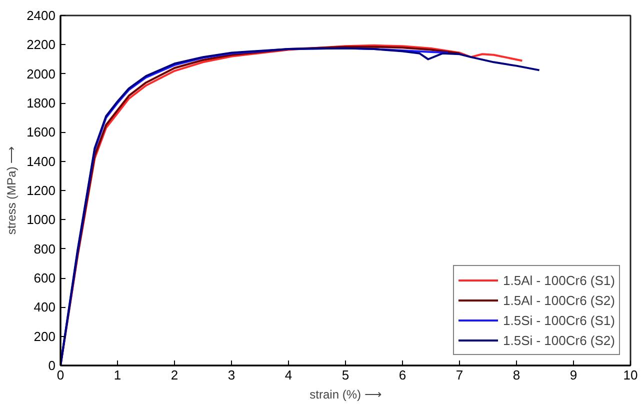  I want to click on legend-label: 1.5Si - 100Cr6 (S2), so click(559, 340).